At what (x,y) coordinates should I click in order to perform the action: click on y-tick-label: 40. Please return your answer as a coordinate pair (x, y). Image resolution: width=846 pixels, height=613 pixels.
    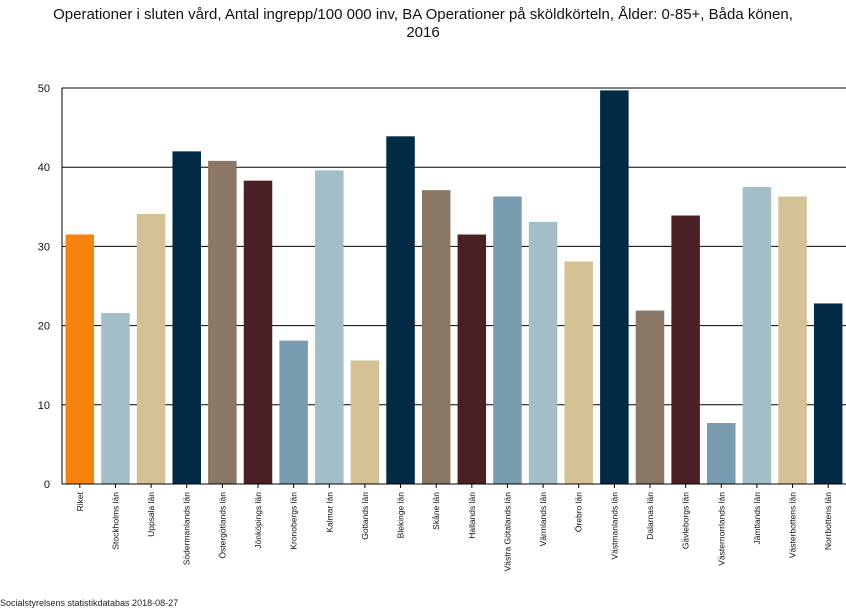
    Looking at the image, I should click on (44, 168).